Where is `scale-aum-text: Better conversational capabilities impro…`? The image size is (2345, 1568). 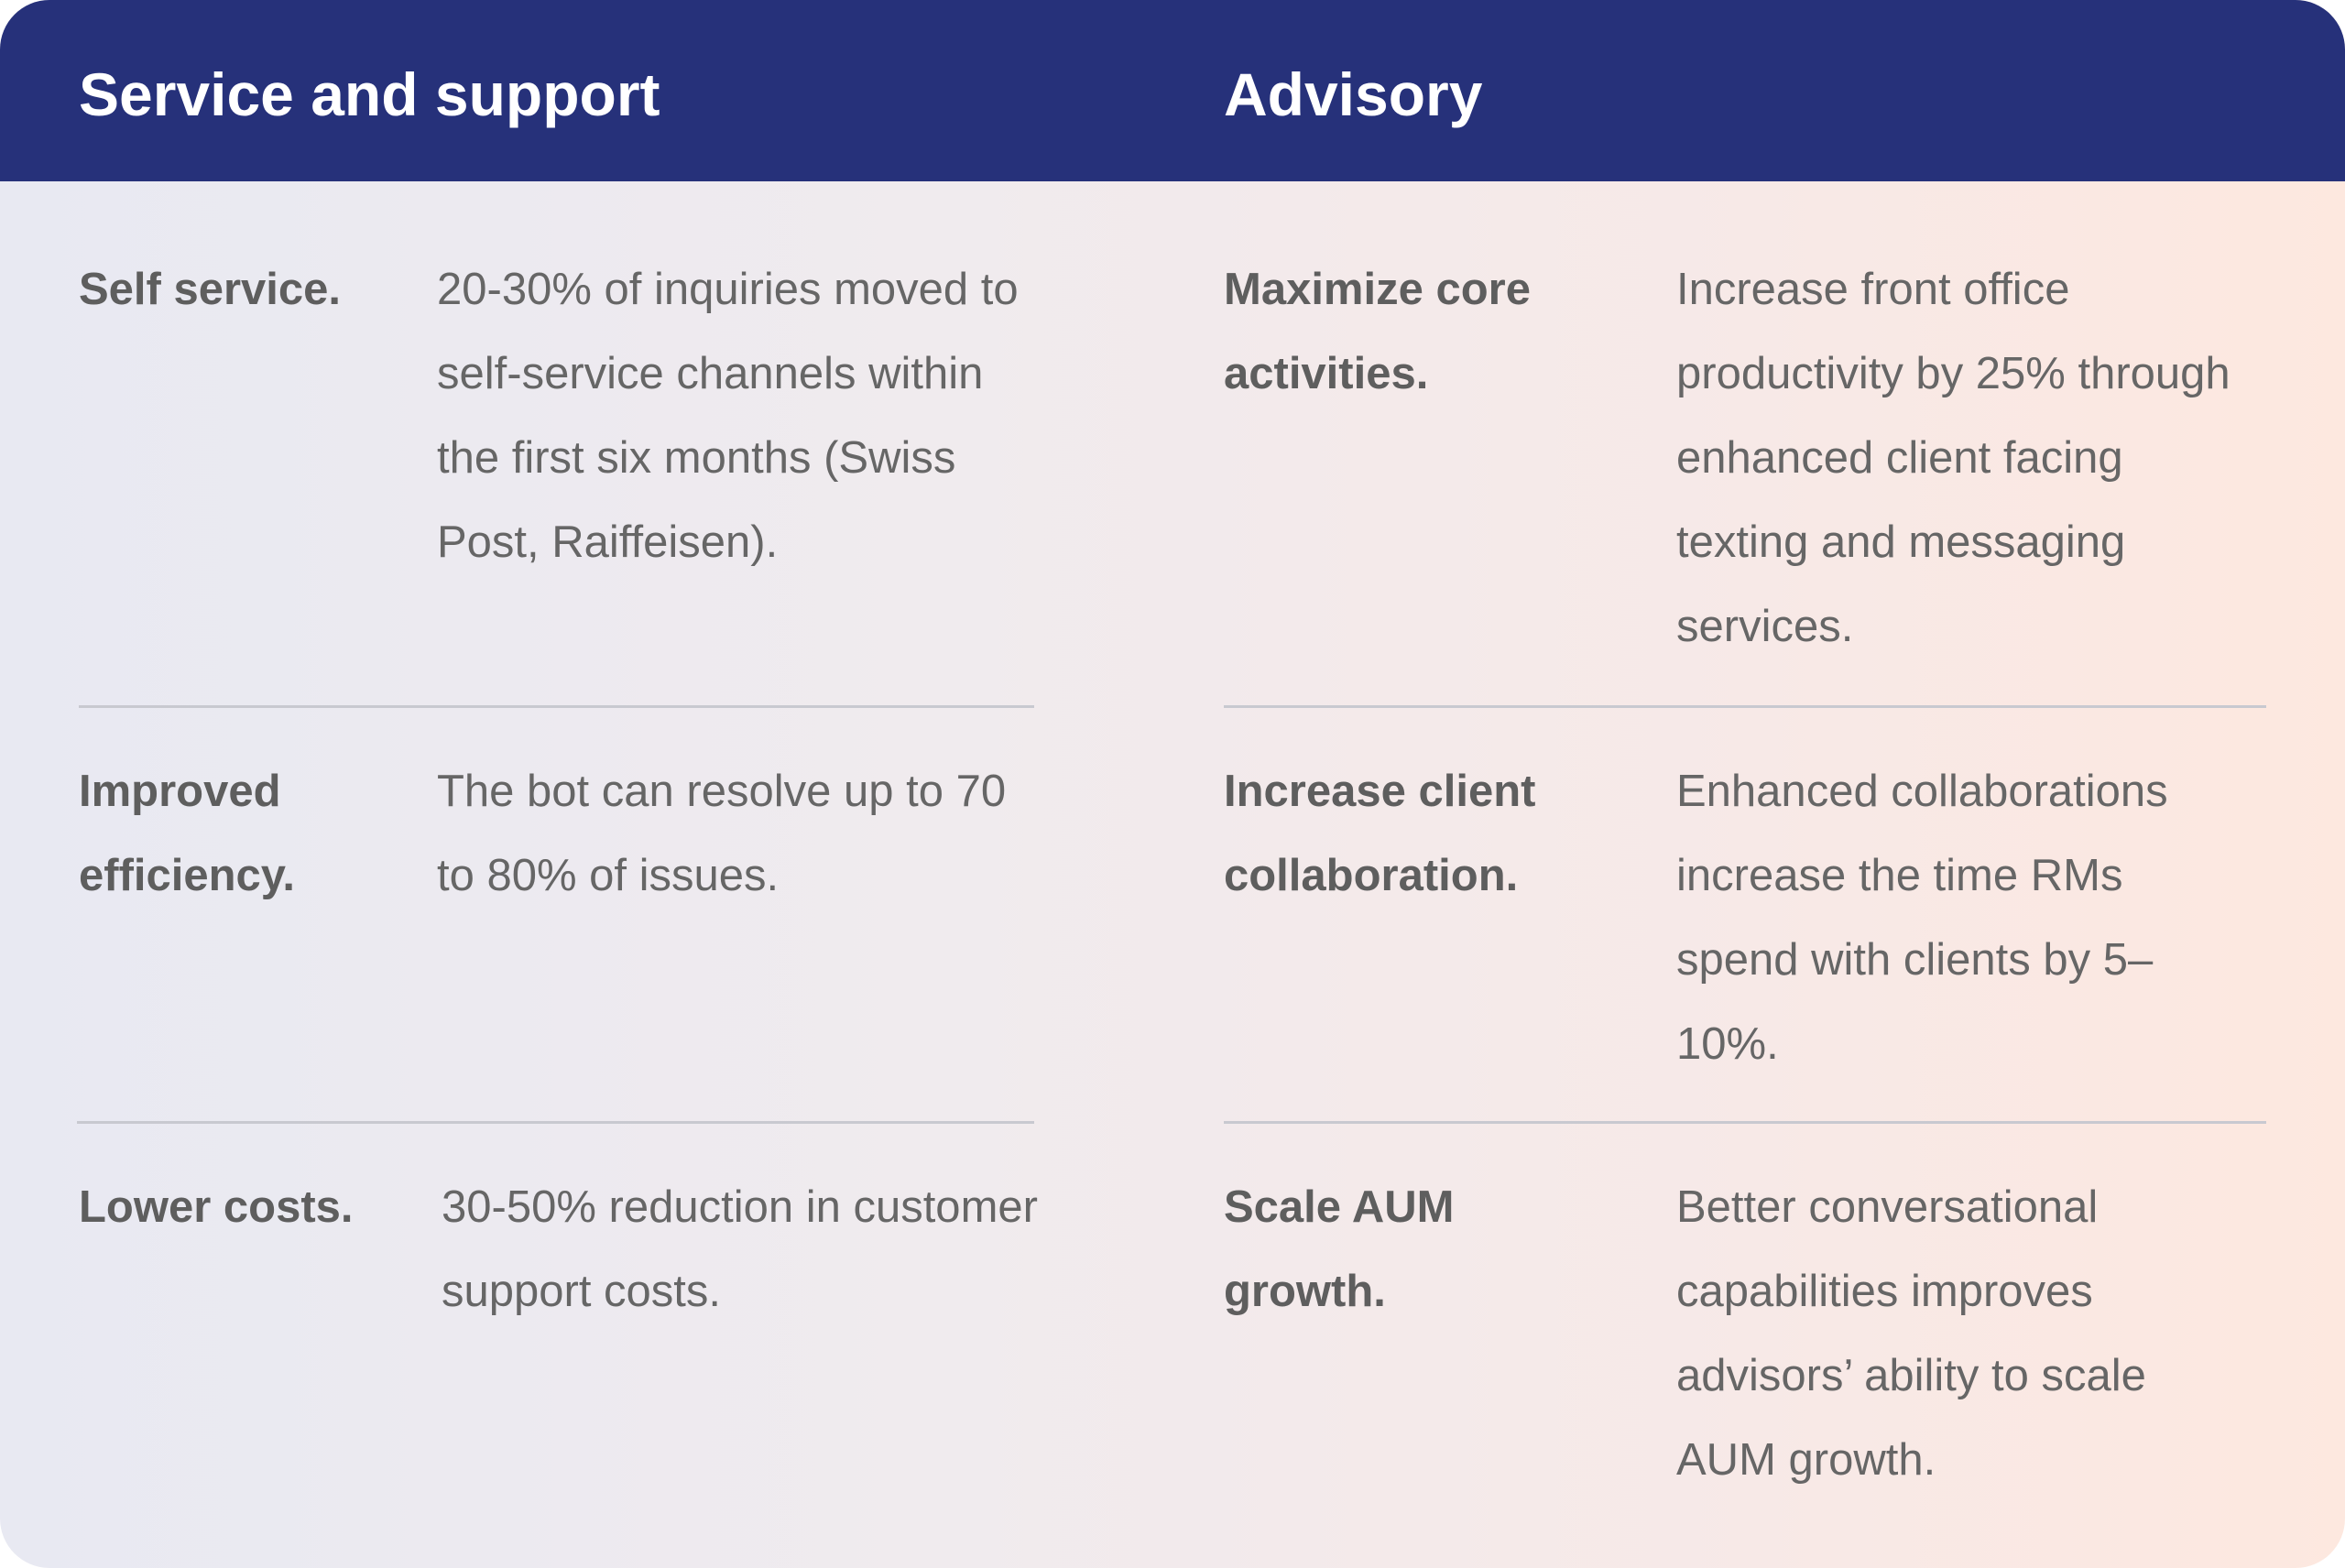 scale-aum-text: Better conversational capabilities impro… is located at coordinates (1911, 1333).